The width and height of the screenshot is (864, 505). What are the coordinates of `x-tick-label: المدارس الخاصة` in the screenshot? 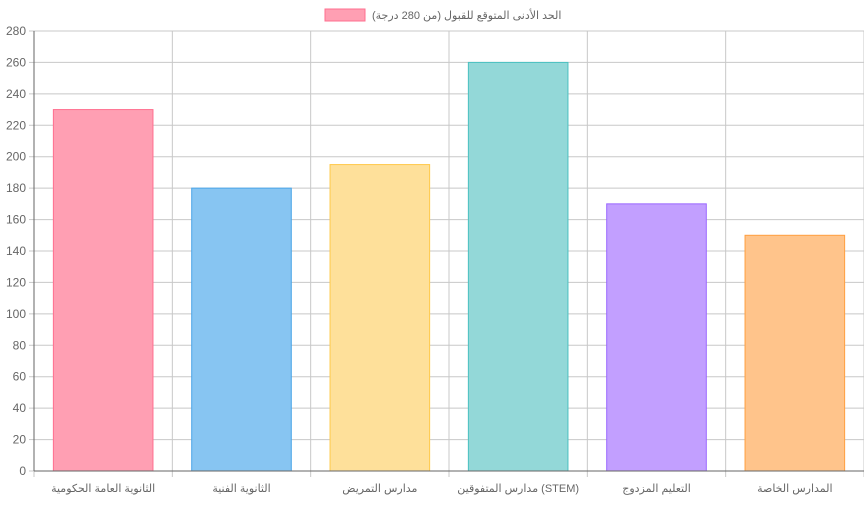 It's located at (795, 489).